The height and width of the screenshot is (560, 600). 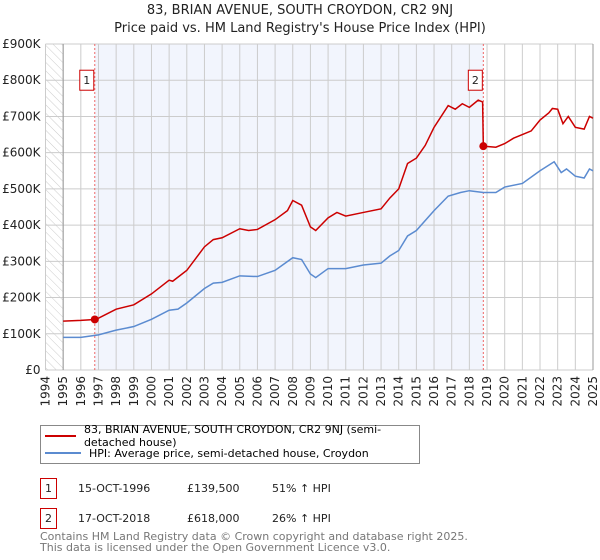 I want to click on x-tick-label: 2017, so click(x=452, y=391).